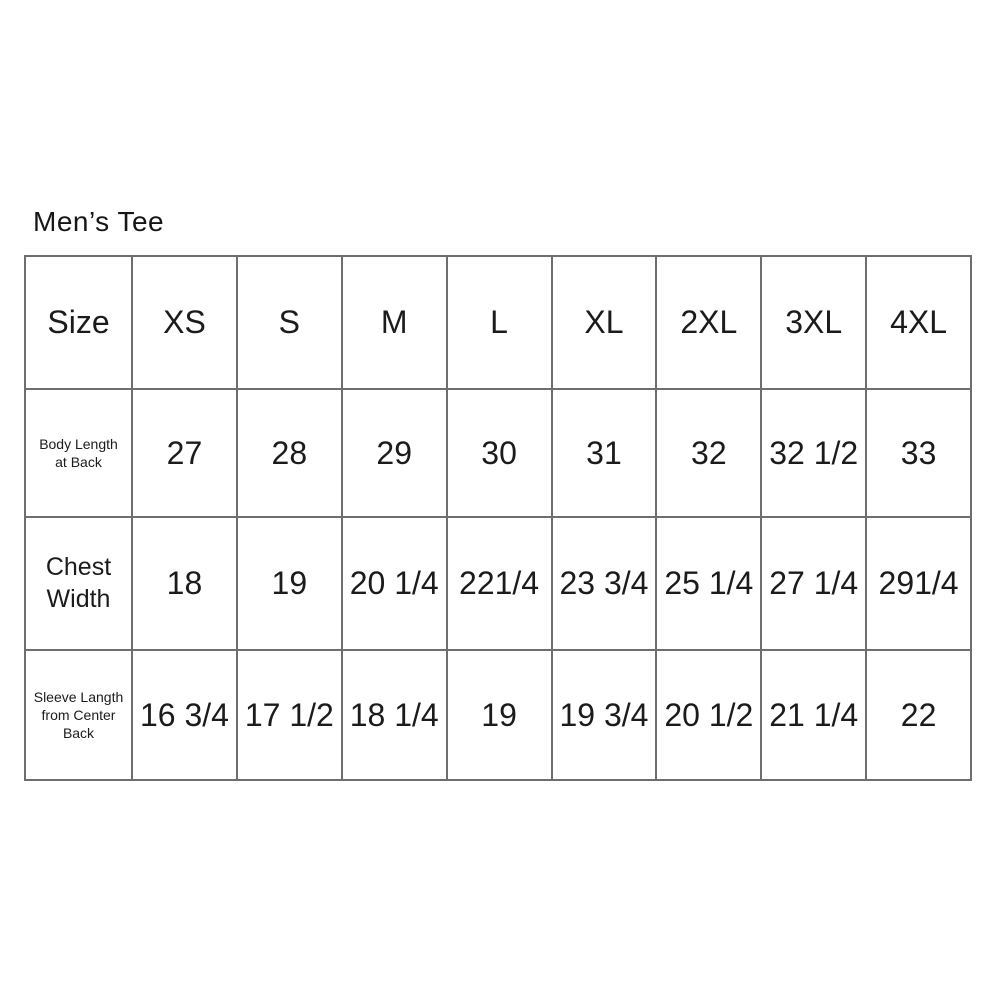 This screenshot has height=1000, width=1000. Describe the element at coordinates (604, 583) in the screenshot. I see `cell-chest-width-xl: 23 3/4` at that location.